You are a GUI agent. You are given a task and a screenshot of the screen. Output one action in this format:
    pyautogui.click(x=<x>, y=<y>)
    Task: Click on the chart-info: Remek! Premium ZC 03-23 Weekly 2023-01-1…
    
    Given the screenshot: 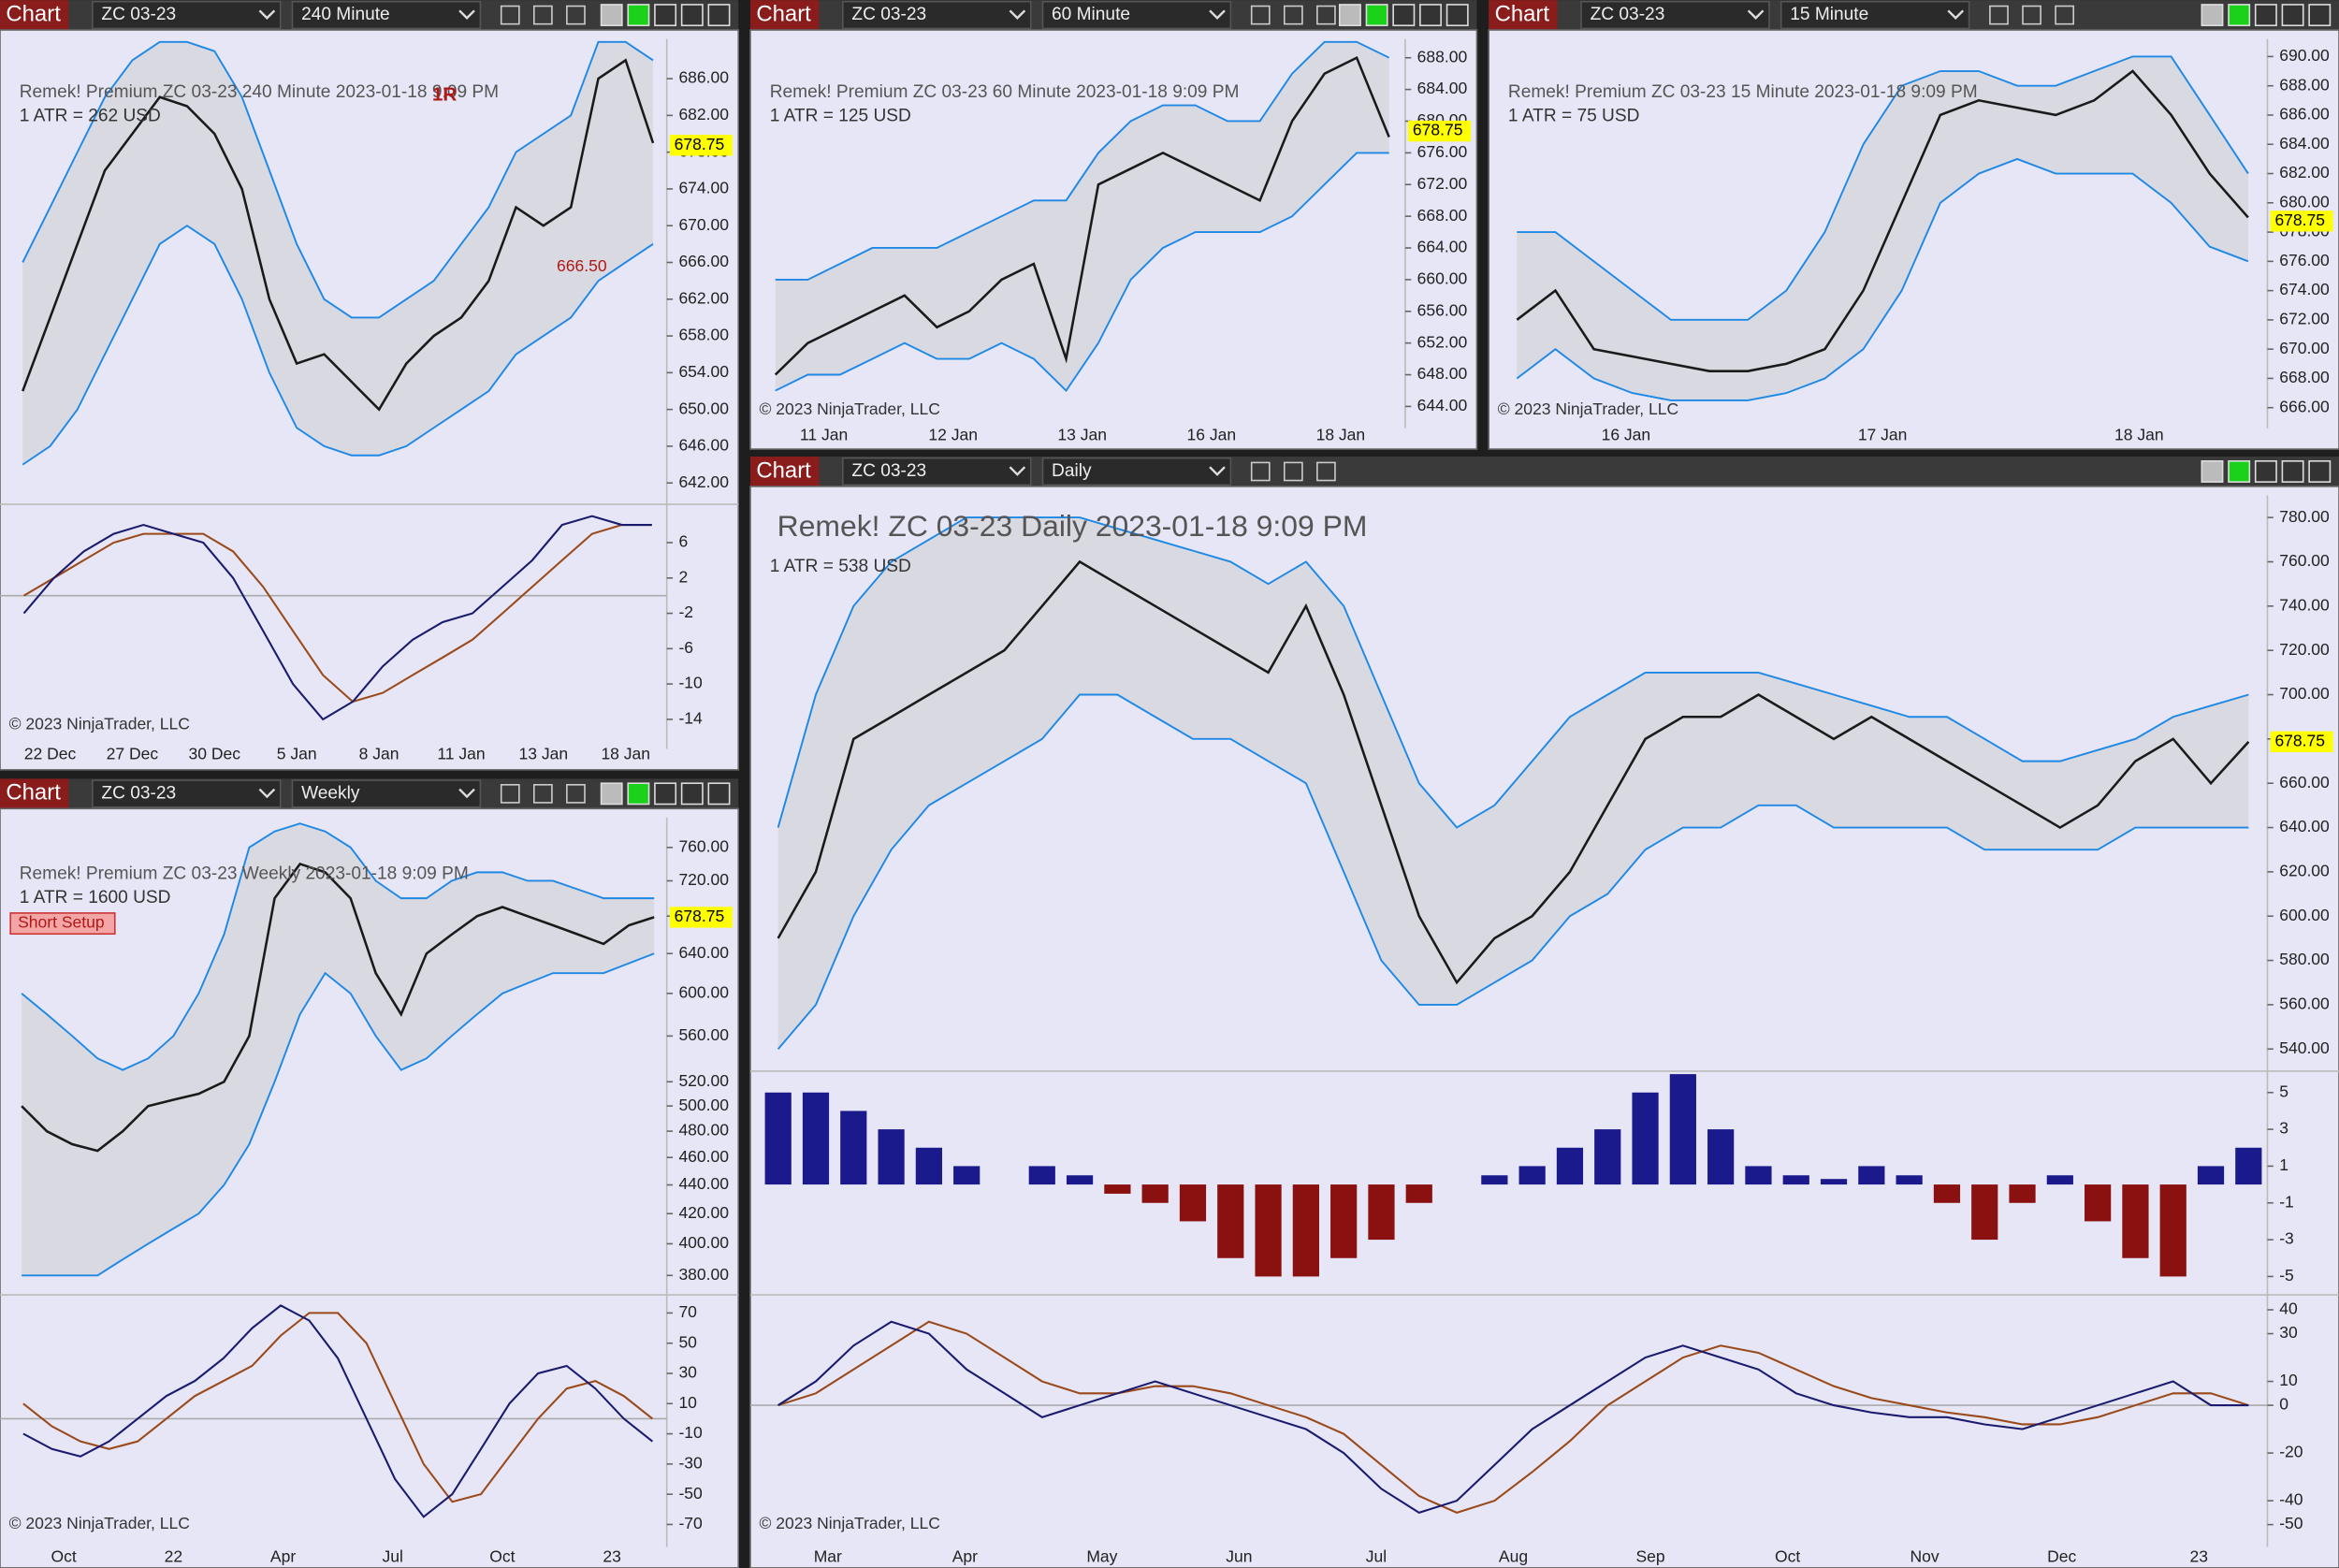 What is the action you would take?
    pyautogui.click(x=244, y=874)
    